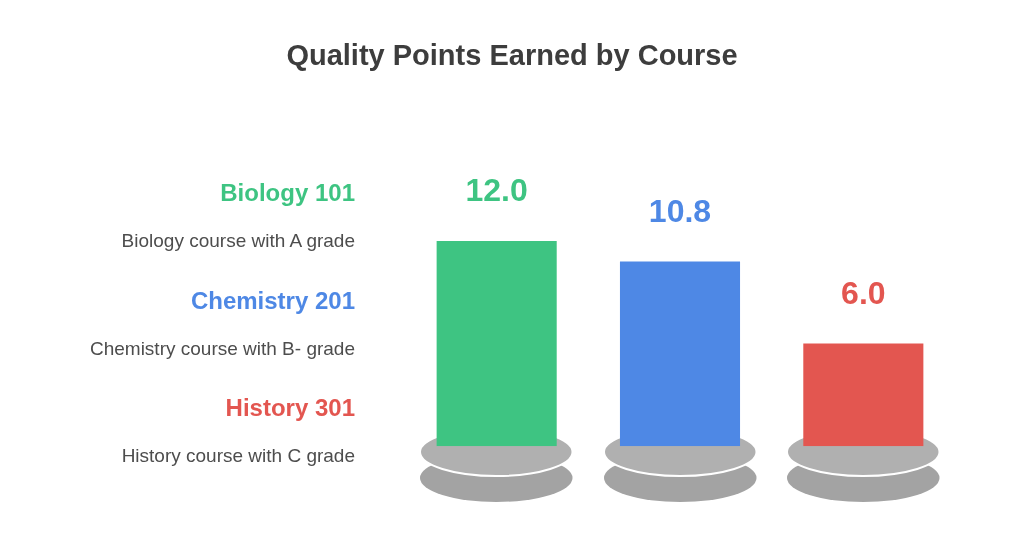 The height and width of the screenshot is (536, 1024). I want to click on data-label: 6.0, so click(863, 292).